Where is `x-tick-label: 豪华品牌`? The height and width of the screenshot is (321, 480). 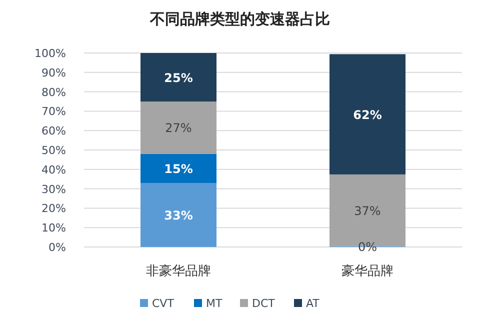
x-tick-label: 豪华品牌 is located at coordinates (368, 271).